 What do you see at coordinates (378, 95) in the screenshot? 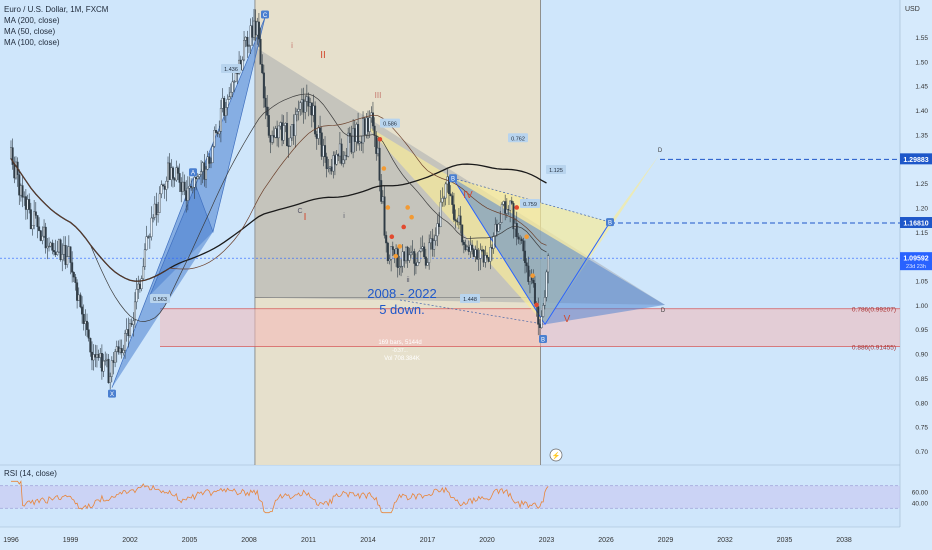
I see `wave-iii-label: III` at bounding box center [378, 95].